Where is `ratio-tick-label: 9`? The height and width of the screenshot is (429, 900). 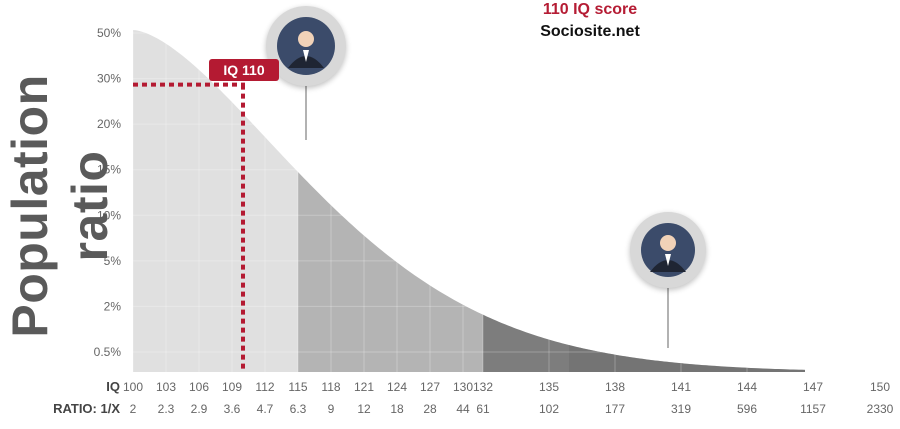
ratio-tick-label: 9 is located at coordinates (331, 409).